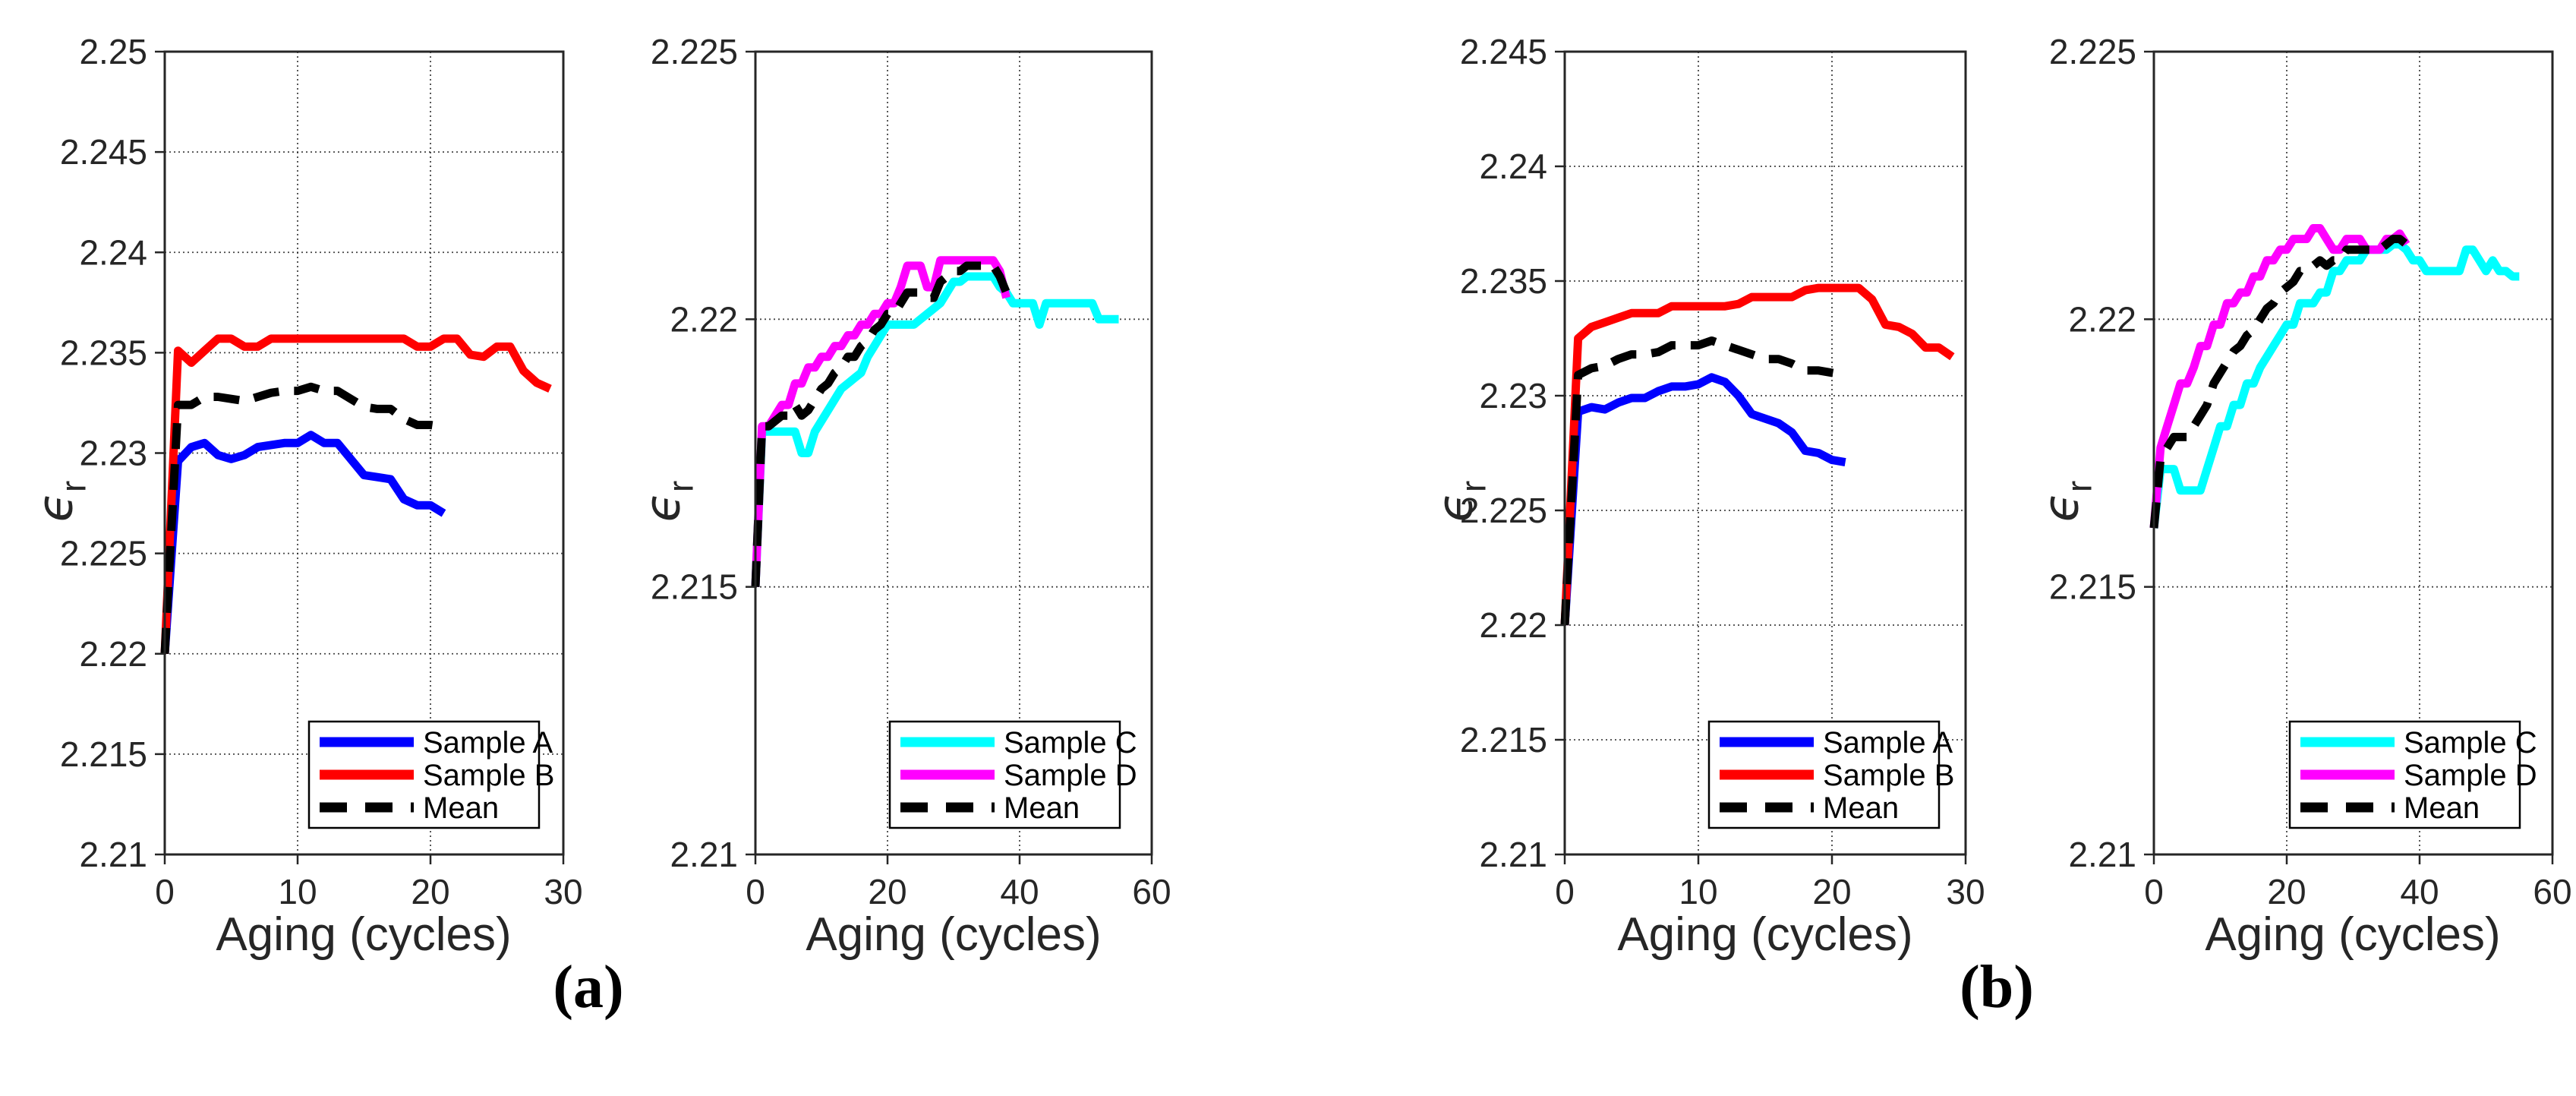 This screenshot has height=1096, width=2576. I want to click on xlabel-a-right: Aging (cycles), so click(954, 934).